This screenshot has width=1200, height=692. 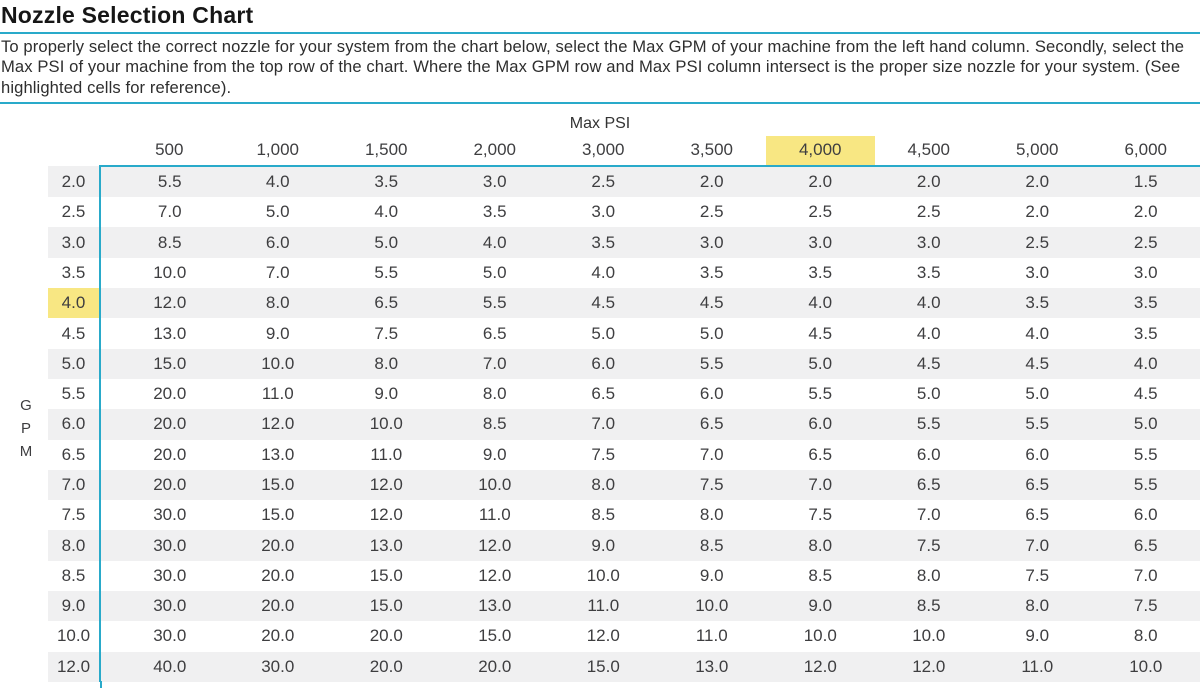 What do you see at coordinates (600, 33) in the screenshot?
I see `divider-top` at bounding box center [600, 33].